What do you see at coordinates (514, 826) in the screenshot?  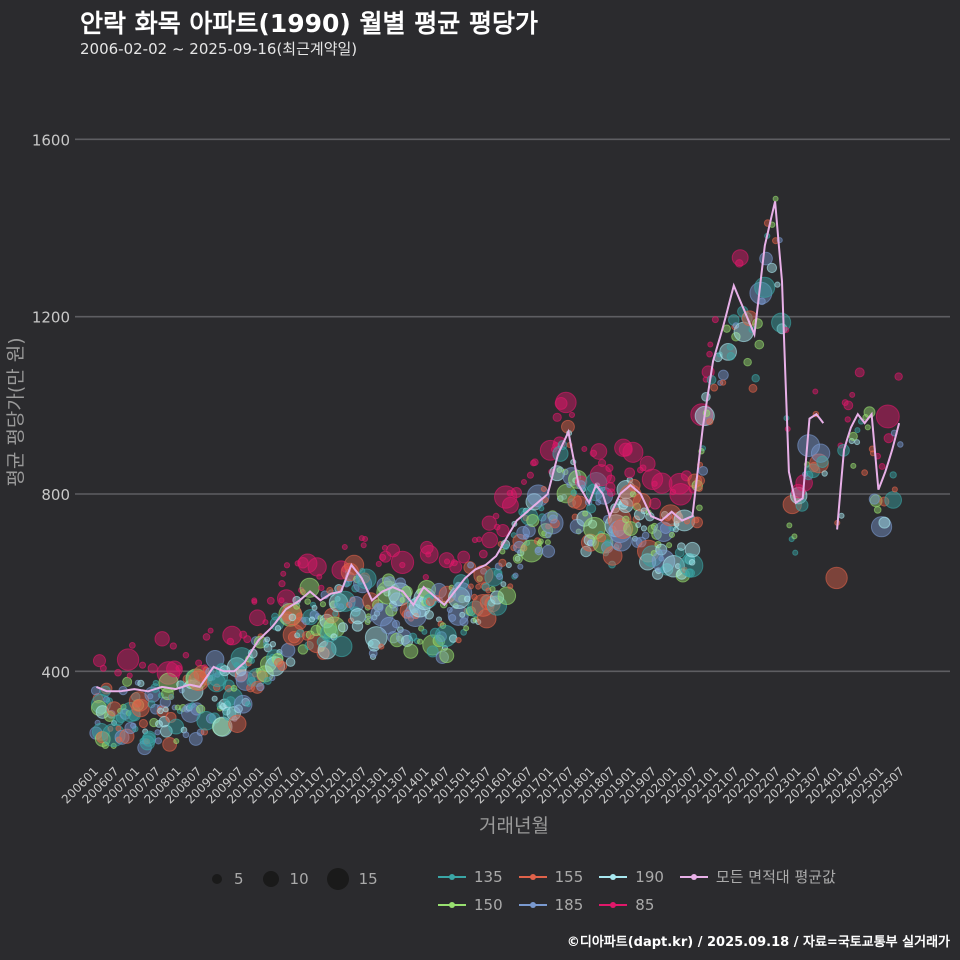 I see `x-axis-label: 거래년월` at bounding box center [514, 826].